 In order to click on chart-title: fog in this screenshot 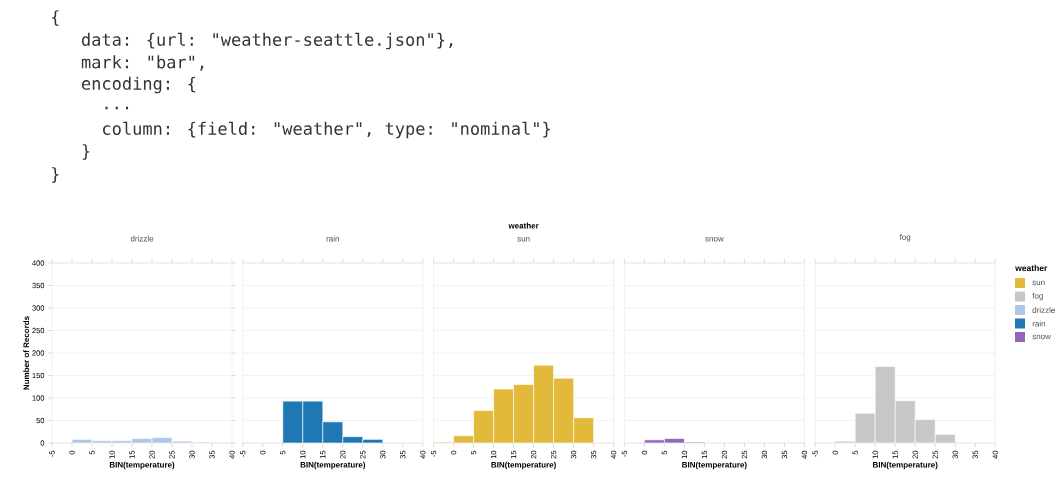, I will do `click(905, 238)`.